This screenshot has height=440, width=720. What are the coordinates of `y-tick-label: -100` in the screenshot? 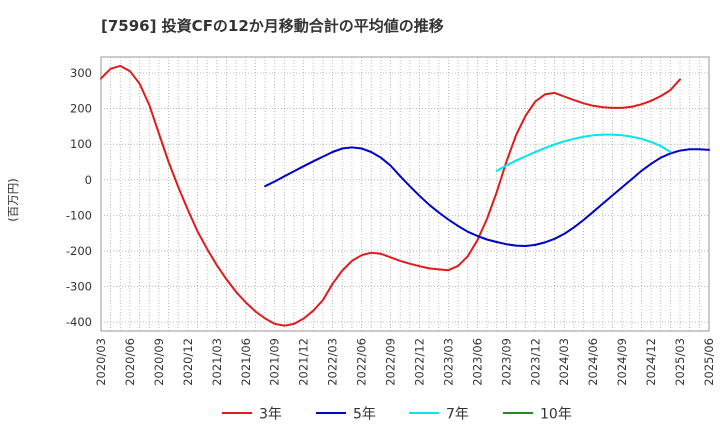 It's located at (79, 215).